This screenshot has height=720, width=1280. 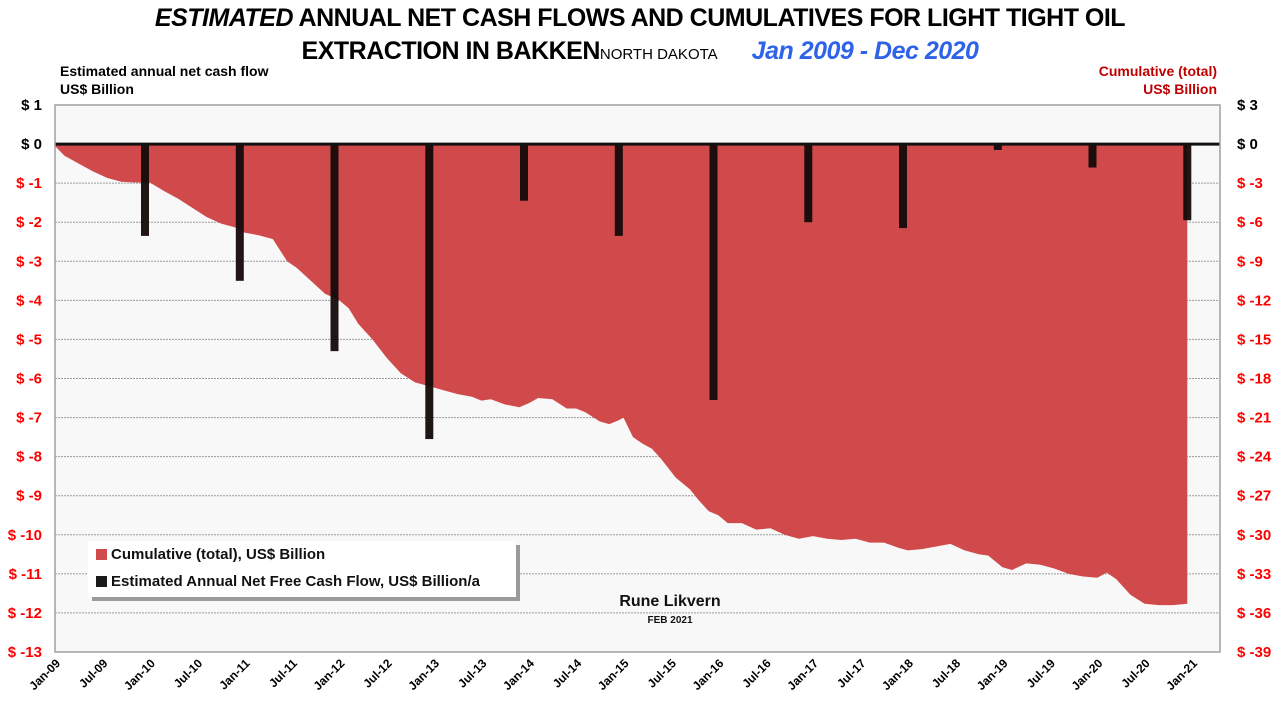 What do you see at coordinates (851, 673) in the screenshot?
I see `x-tick: Jul-17` at bounding box center [851, 673].